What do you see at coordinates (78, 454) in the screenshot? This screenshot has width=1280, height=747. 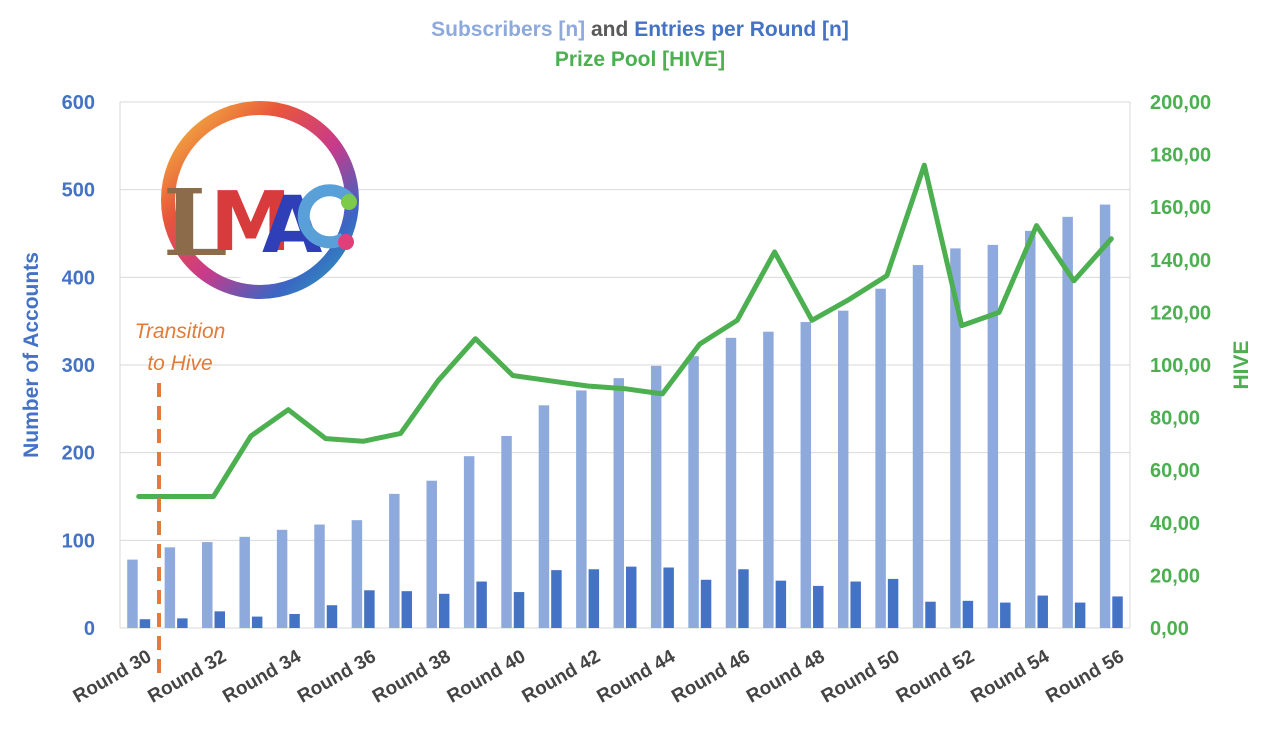 I see `left-axis-tick-label: 200` at bounding box center [78, 454].